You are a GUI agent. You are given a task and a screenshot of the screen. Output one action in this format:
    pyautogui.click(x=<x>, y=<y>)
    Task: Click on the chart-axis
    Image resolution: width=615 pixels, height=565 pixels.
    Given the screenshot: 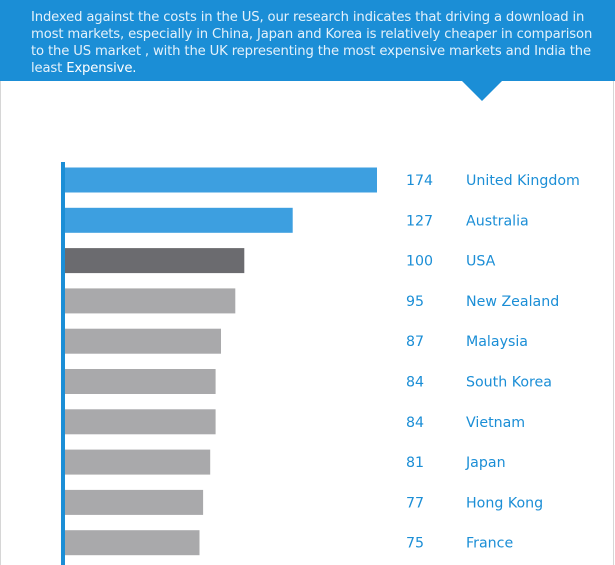 What is the action you would take?
    pyautogui.click(x=63, y=363)
    